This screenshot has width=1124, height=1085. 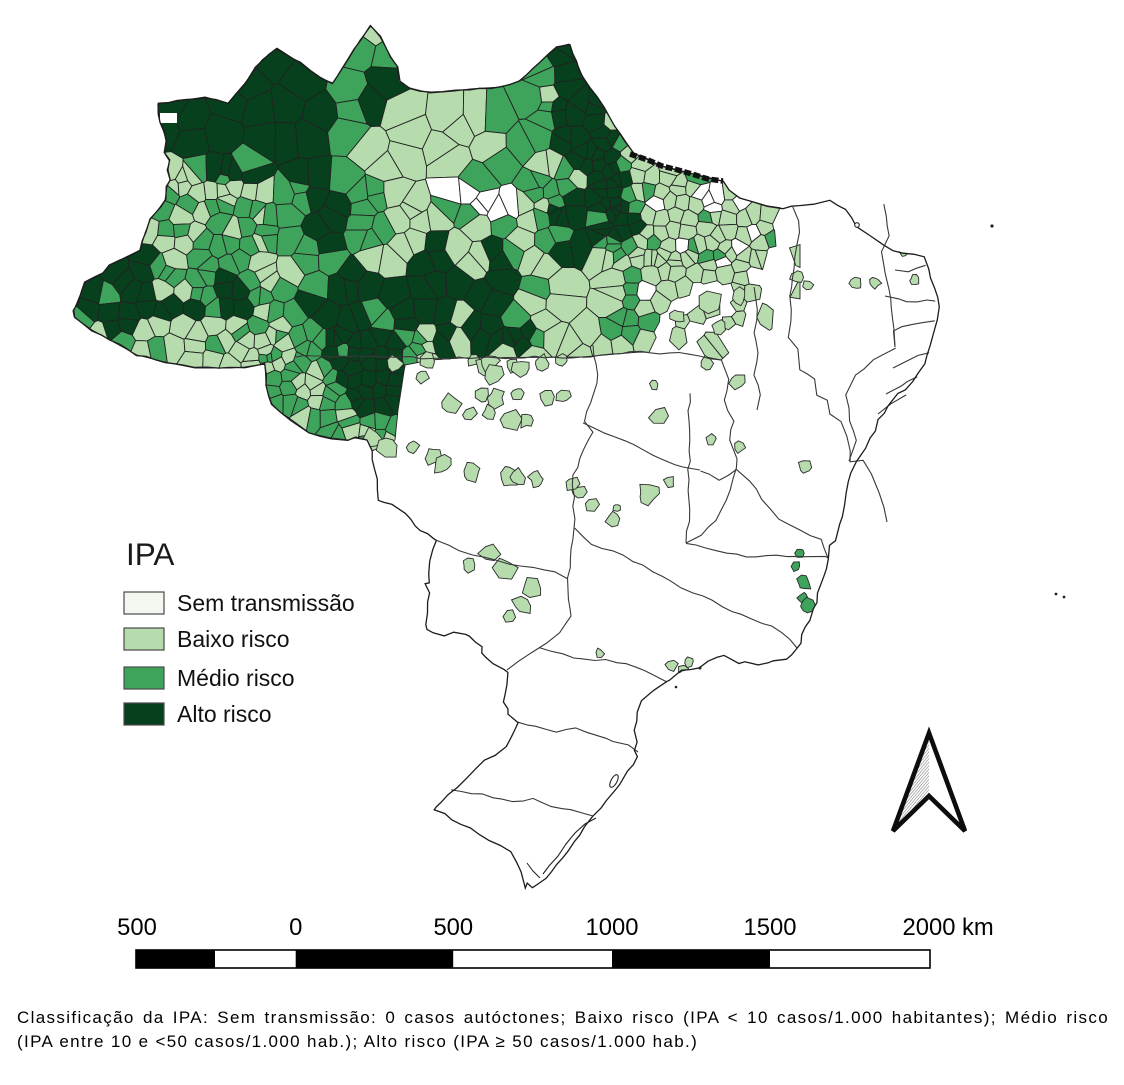 I want to click on svg-text: 1000, so click(x=612, y=927).